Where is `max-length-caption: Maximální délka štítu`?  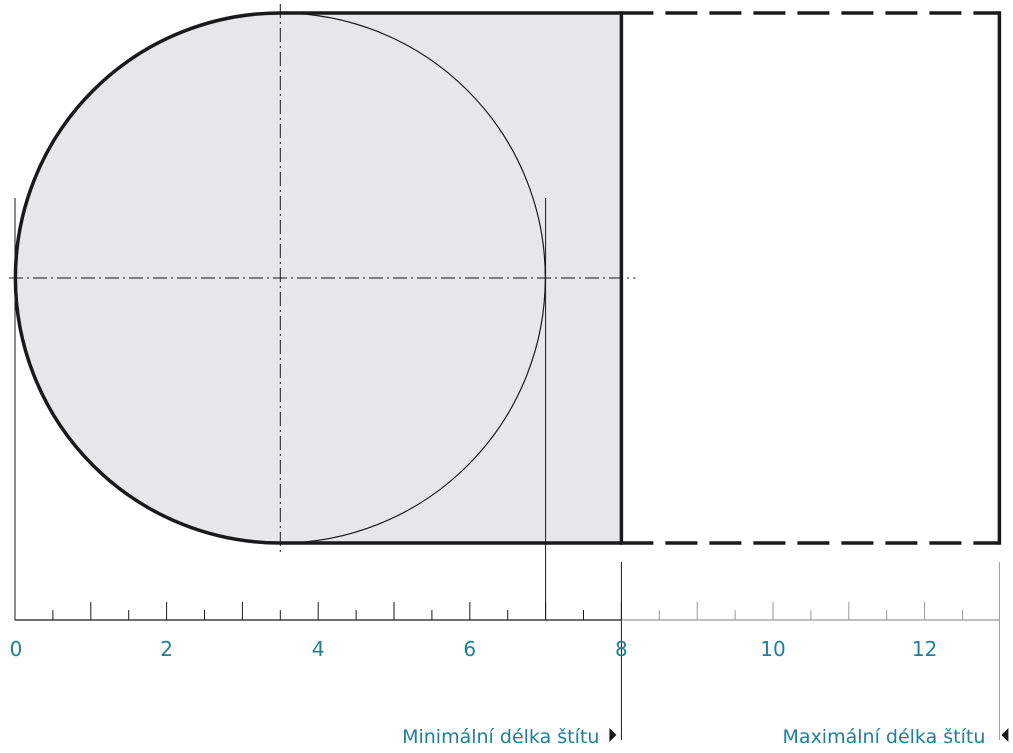
max-length-caption: Maximální délka štítu is located at coordinates (884, 737).